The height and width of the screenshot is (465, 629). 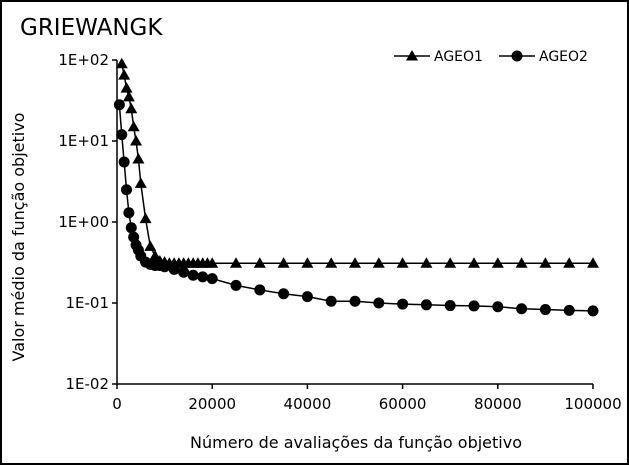 I want to click on chart-title: GRIEWANGK, so click(x=91, y=28).